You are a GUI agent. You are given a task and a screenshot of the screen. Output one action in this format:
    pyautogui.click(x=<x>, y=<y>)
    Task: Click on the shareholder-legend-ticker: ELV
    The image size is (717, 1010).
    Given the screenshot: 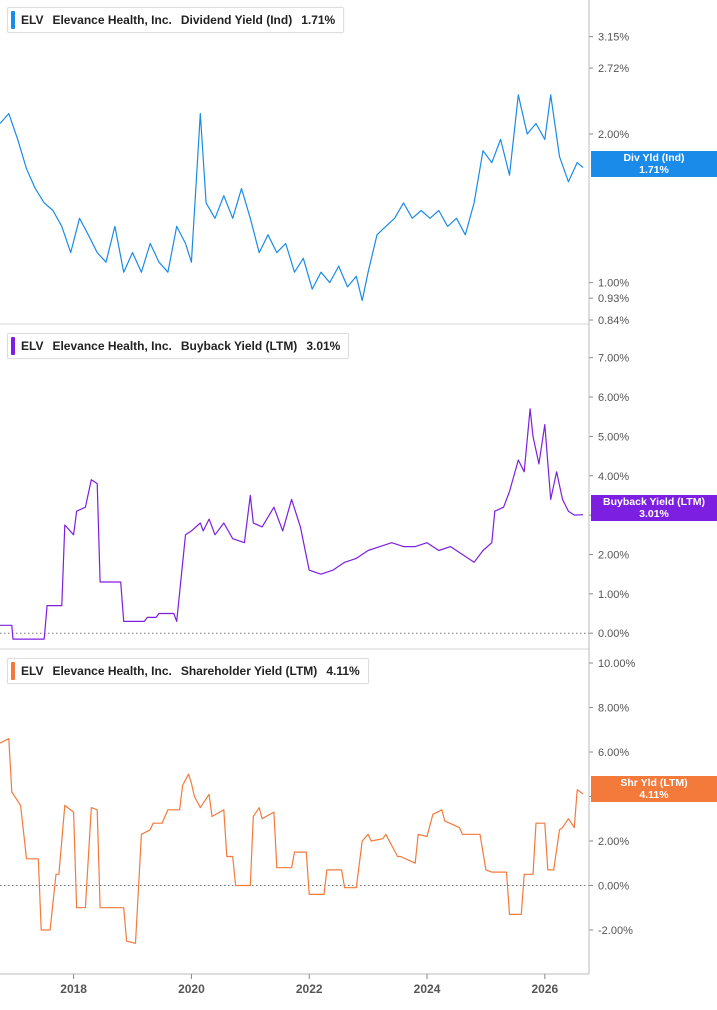 What is the action you would take?
    pyautogui.click(x=32, y=671)
    